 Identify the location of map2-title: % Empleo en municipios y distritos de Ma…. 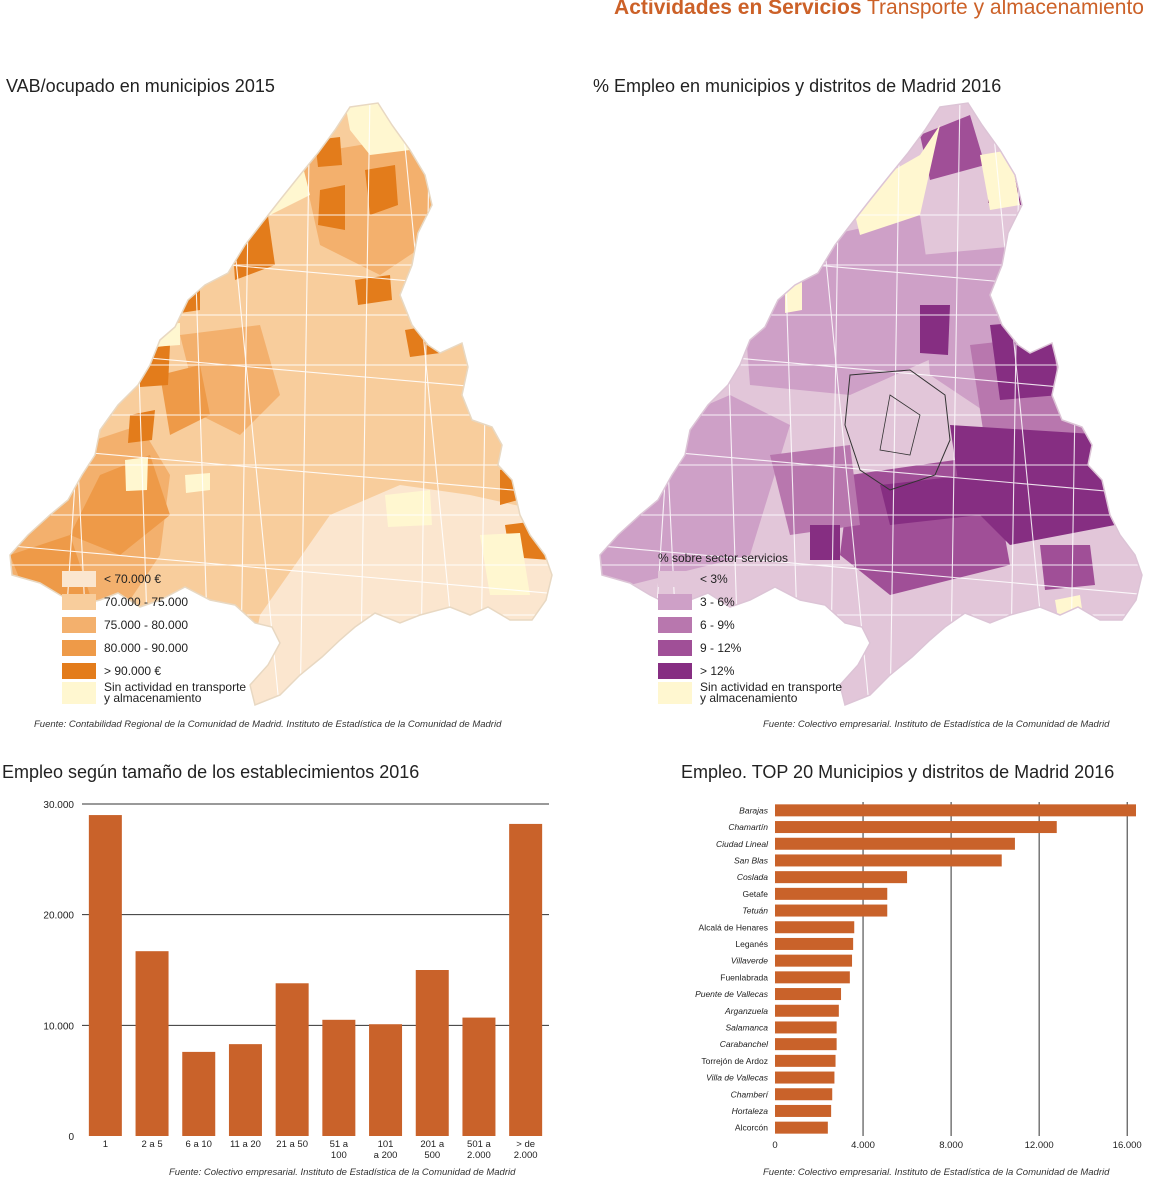
(797, 86).